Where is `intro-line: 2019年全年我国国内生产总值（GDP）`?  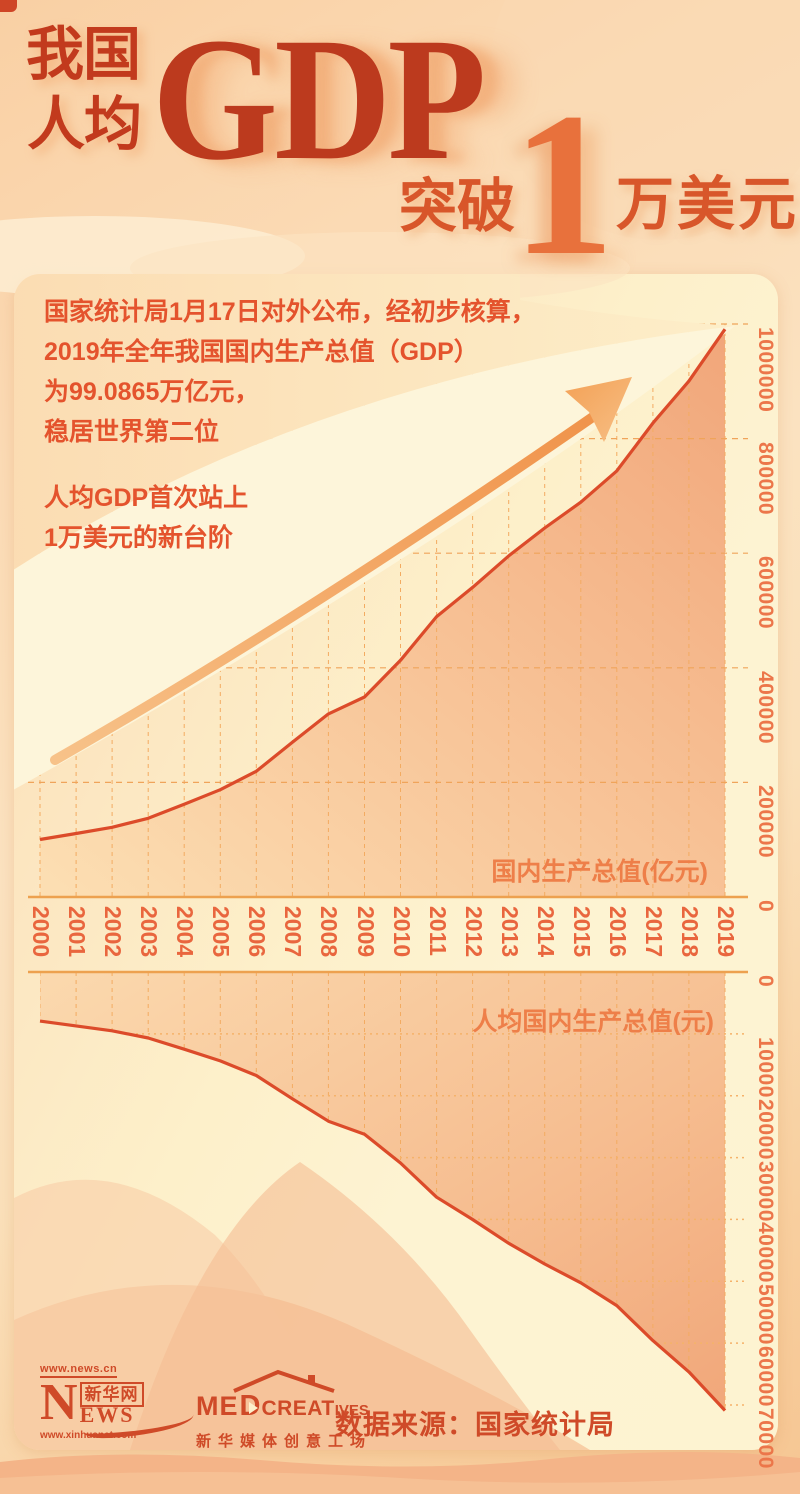
intro-line: 2019年全年我国国内生产总值（GDP） is located at coordinates (261, 352).